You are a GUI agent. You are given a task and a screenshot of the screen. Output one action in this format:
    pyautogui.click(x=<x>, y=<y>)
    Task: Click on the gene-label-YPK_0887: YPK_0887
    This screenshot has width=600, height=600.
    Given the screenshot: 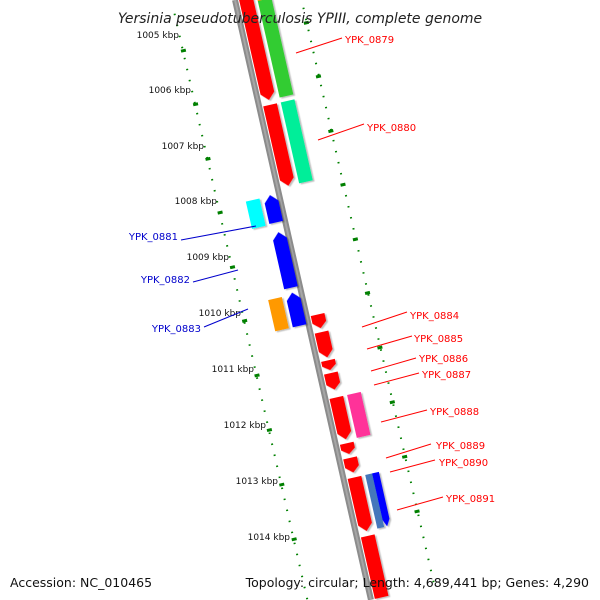 What is the action you would take?
    pyautogui.click(x=446, y=375)
    